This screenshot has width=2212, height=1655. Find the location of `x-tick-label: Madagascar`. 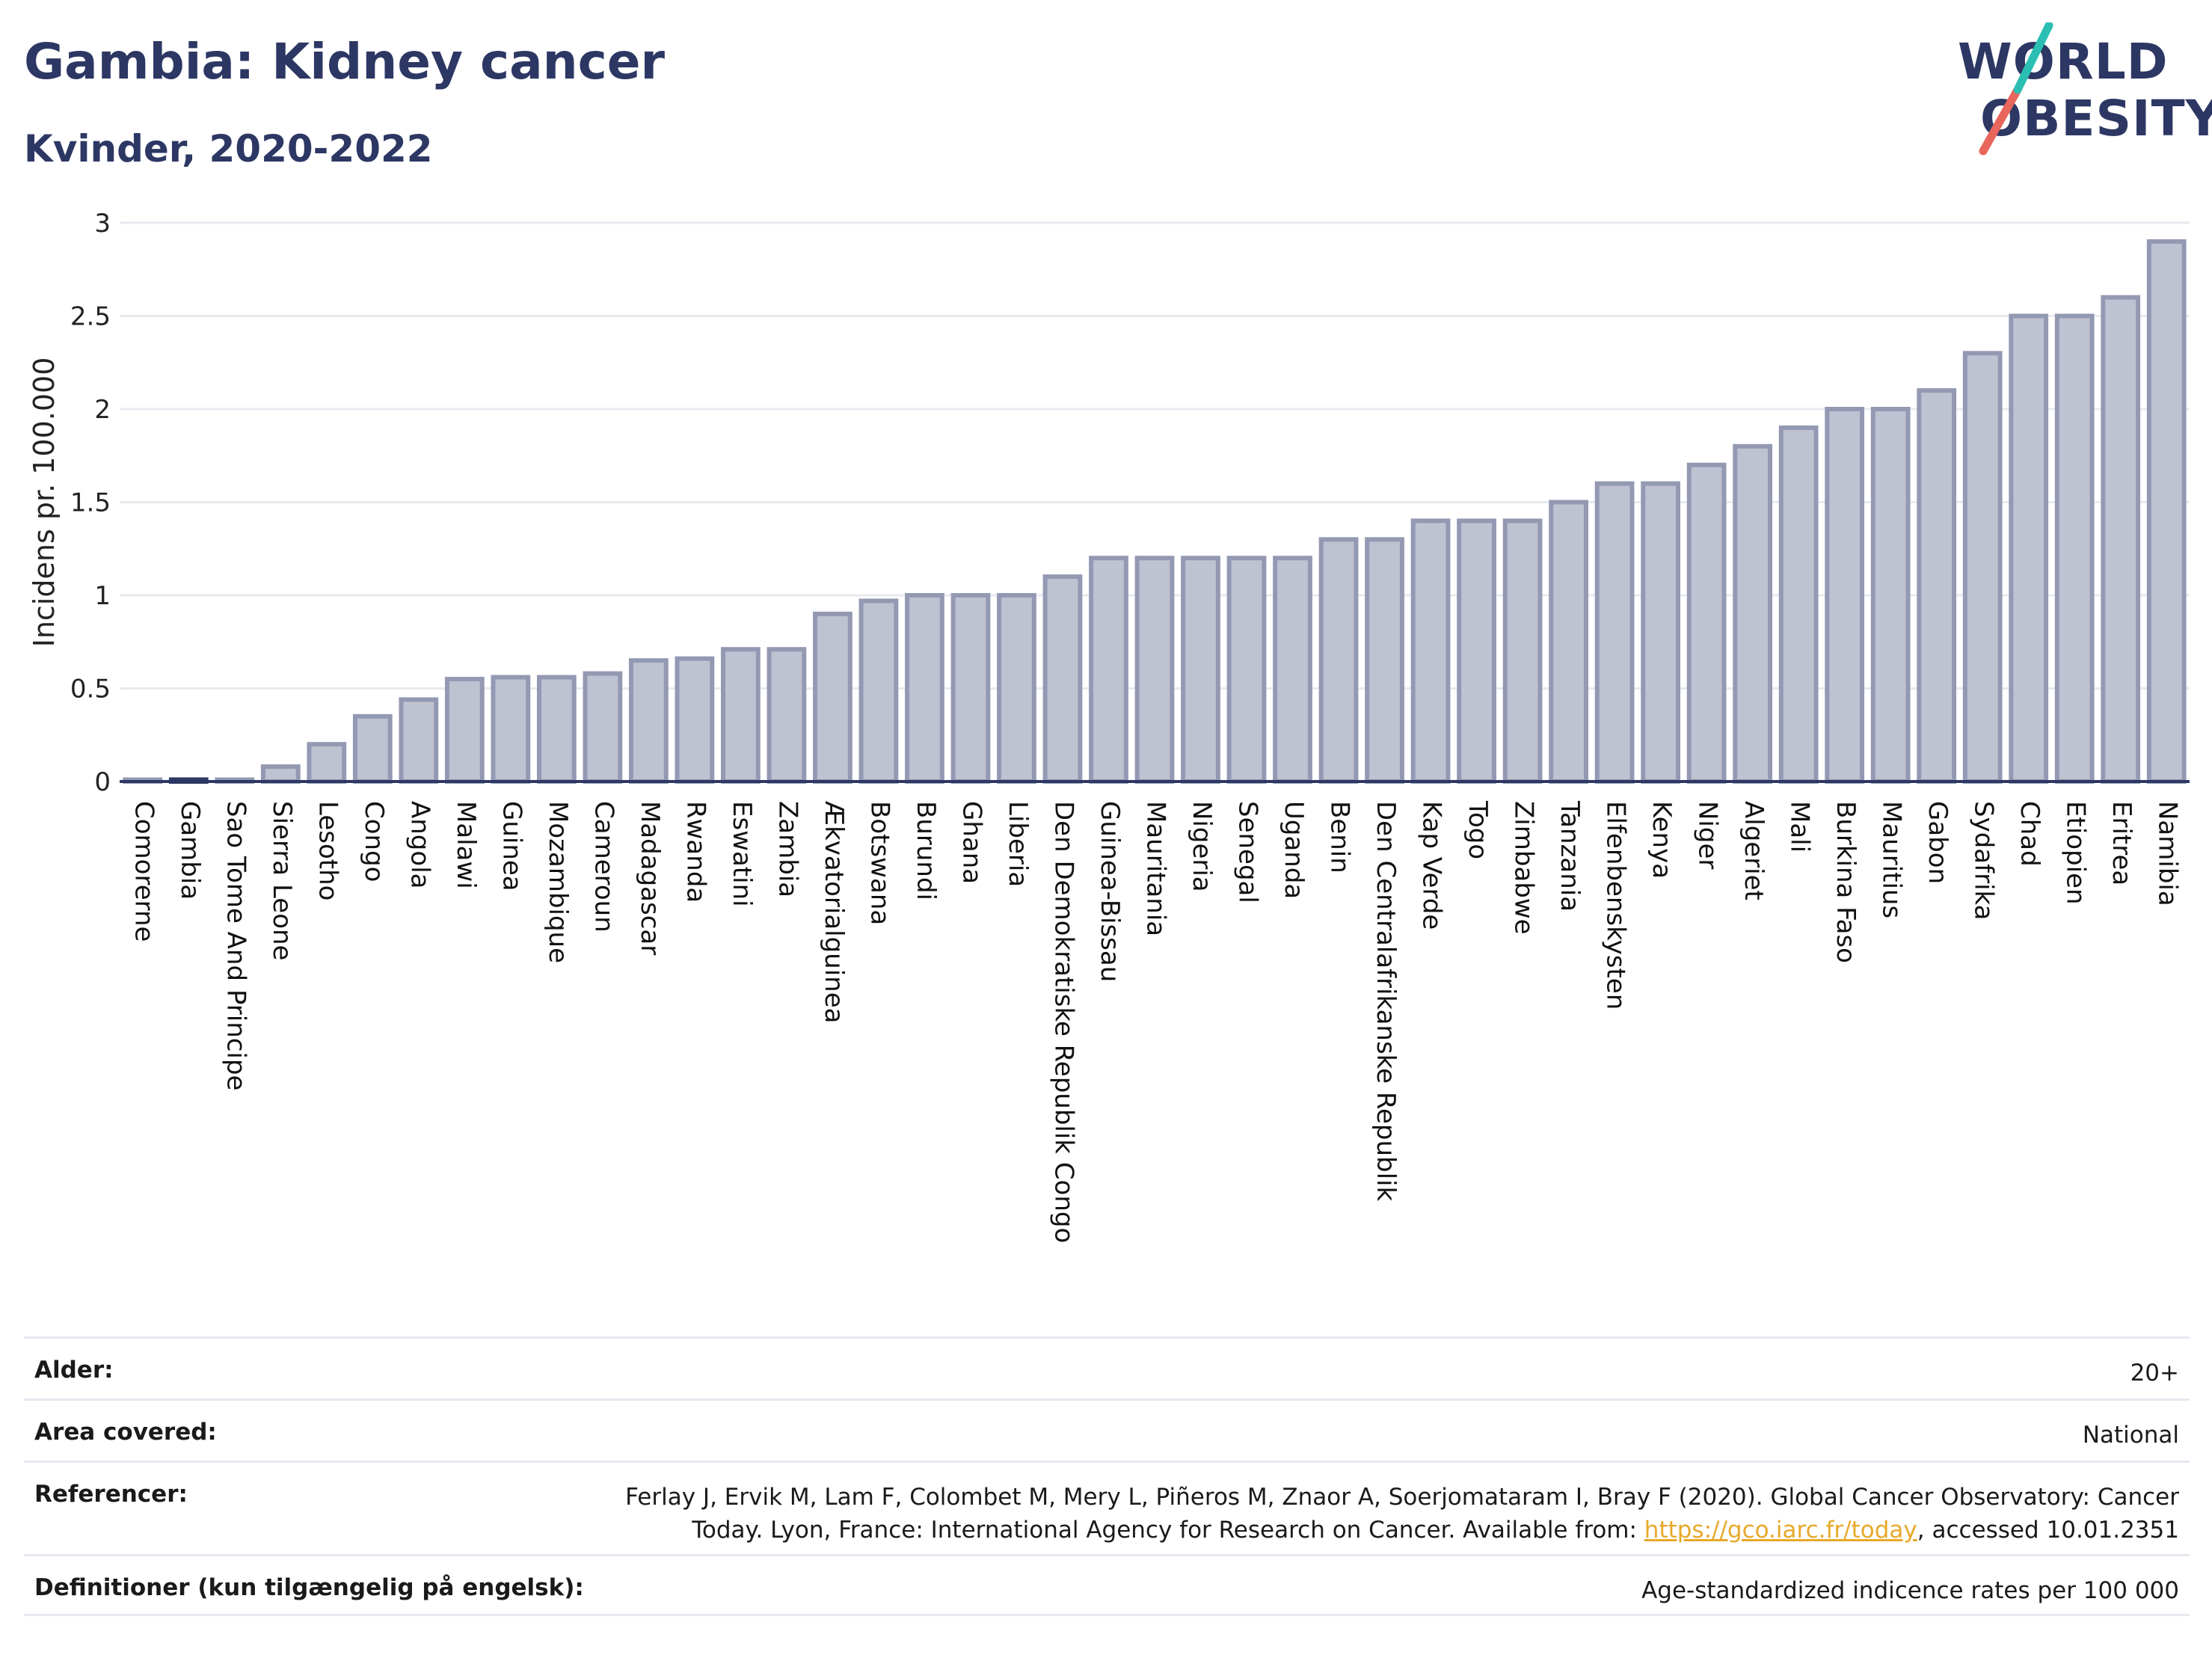

x-tick-label: Madagascar is located at coordinates (650, 878).